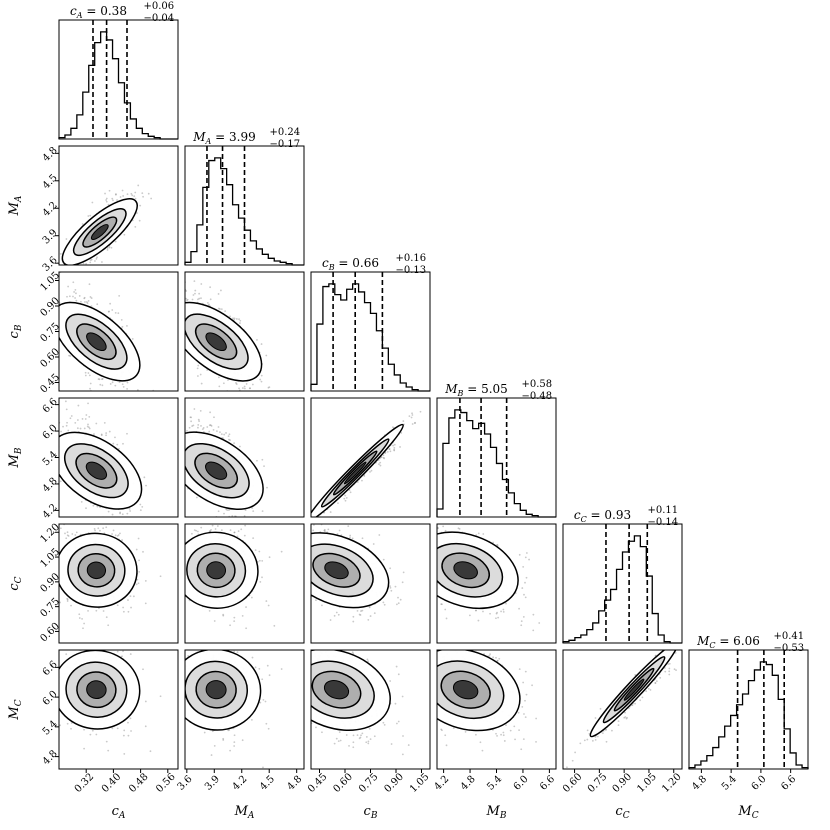 The height and width of the screenshot is (830, 830). What do you see at coordinates (118, 79) in the screenshot?
I see `axes-frame` at bounding box center [118, 79].